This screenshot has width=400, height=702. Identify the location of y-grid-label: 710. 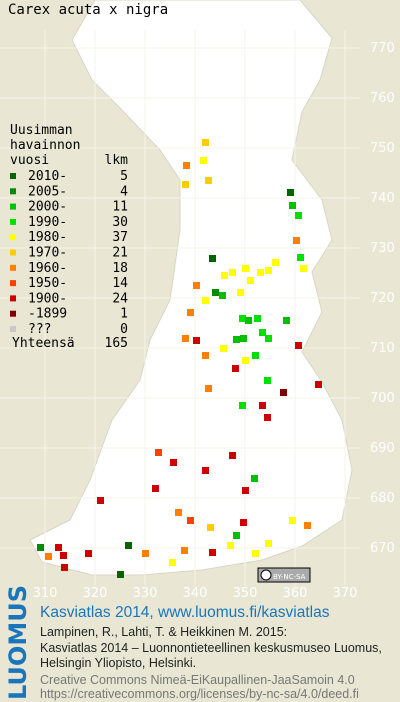
(382, 348).